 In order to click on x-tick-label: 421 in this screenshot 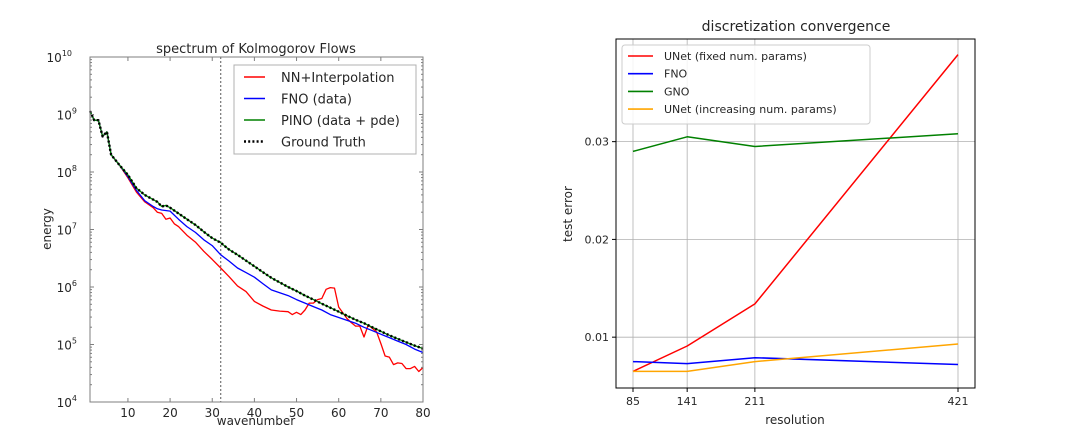, I will do `click(958, 401)`.